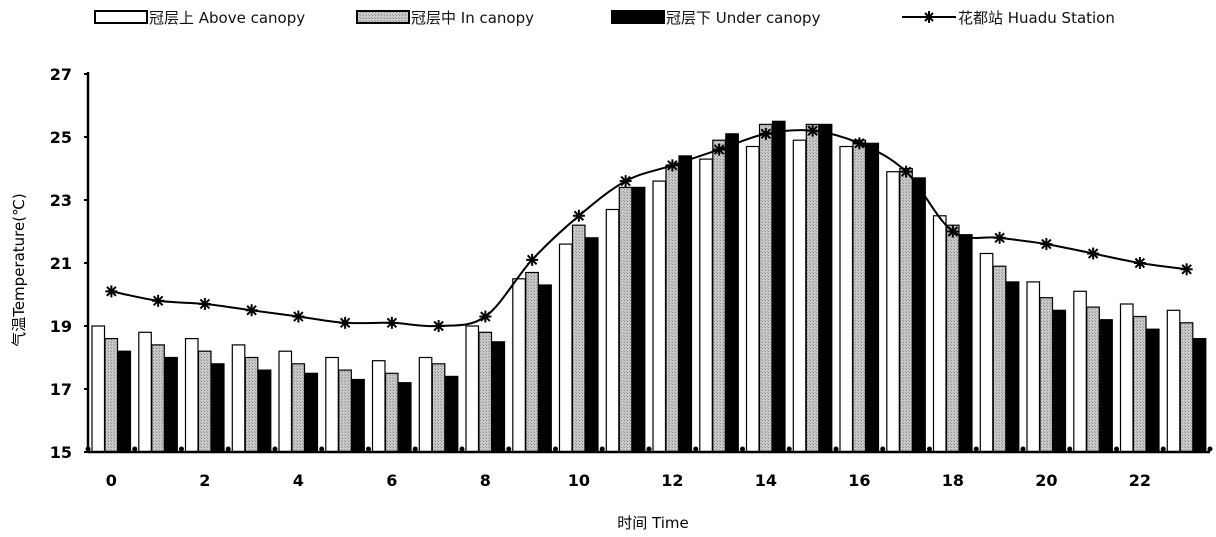 Image resolution: width=1216 pixels, height=537 pixels. I want to click on y-tick-label-23: 23, so click(61, 200).